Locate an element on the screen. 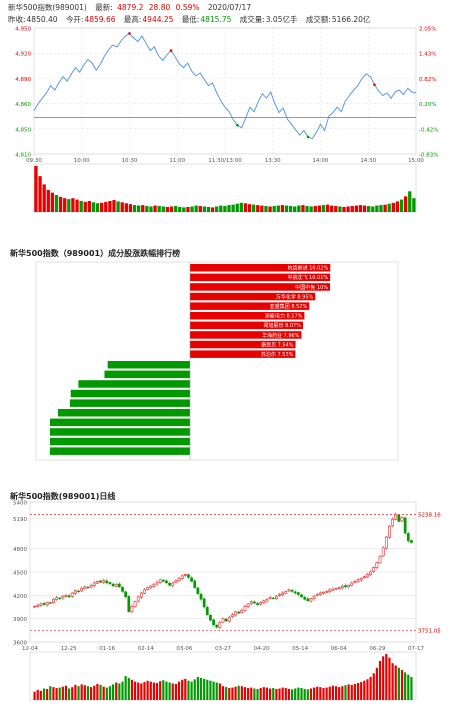 This screenshot has height=707, width=453. rank-down-label: 国泰君安 -9.43% is located at coordinates (212, 413).